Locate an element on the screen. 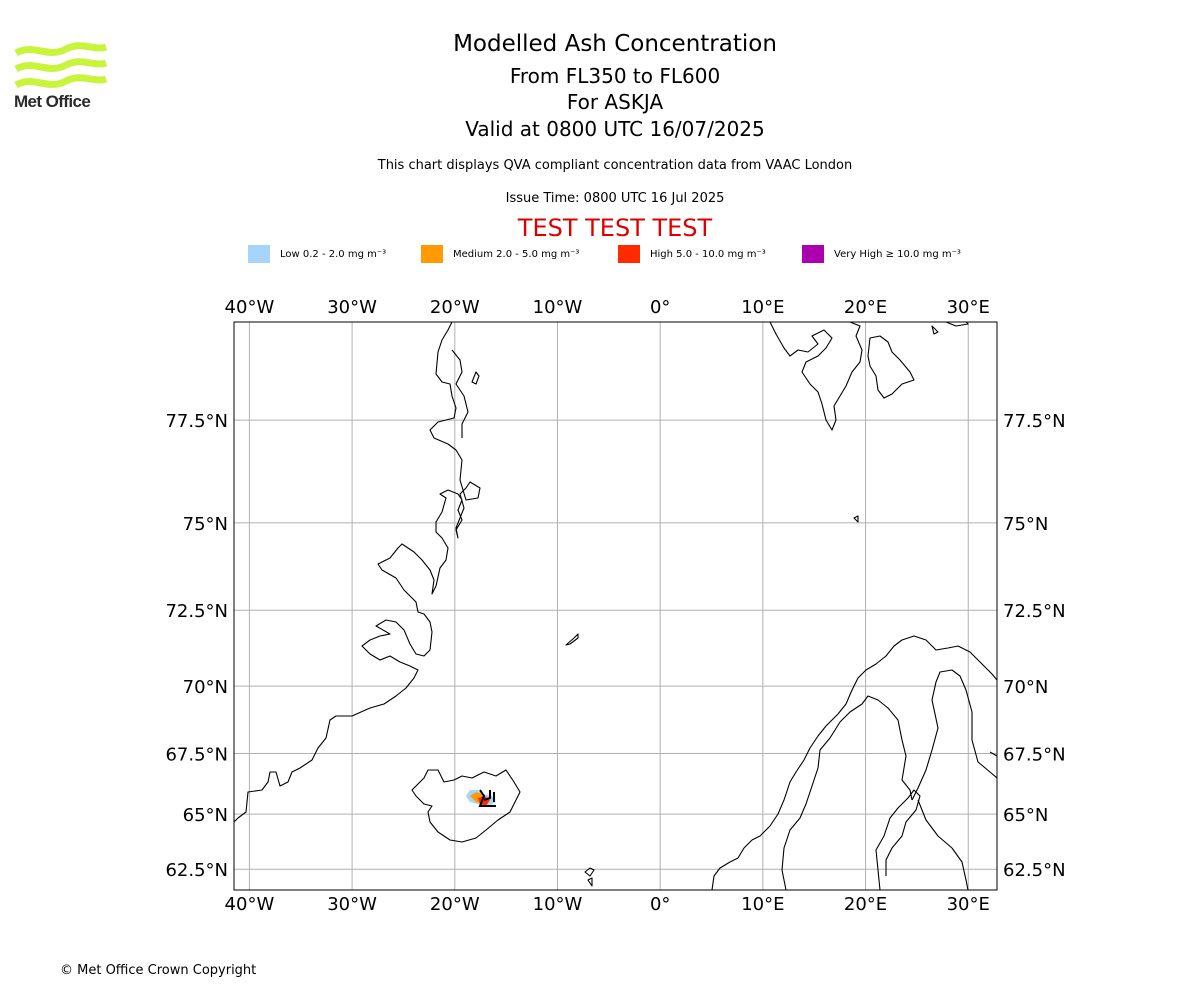  chart-title: Modelled Ash Concentration is located at coordinates (615, 44).